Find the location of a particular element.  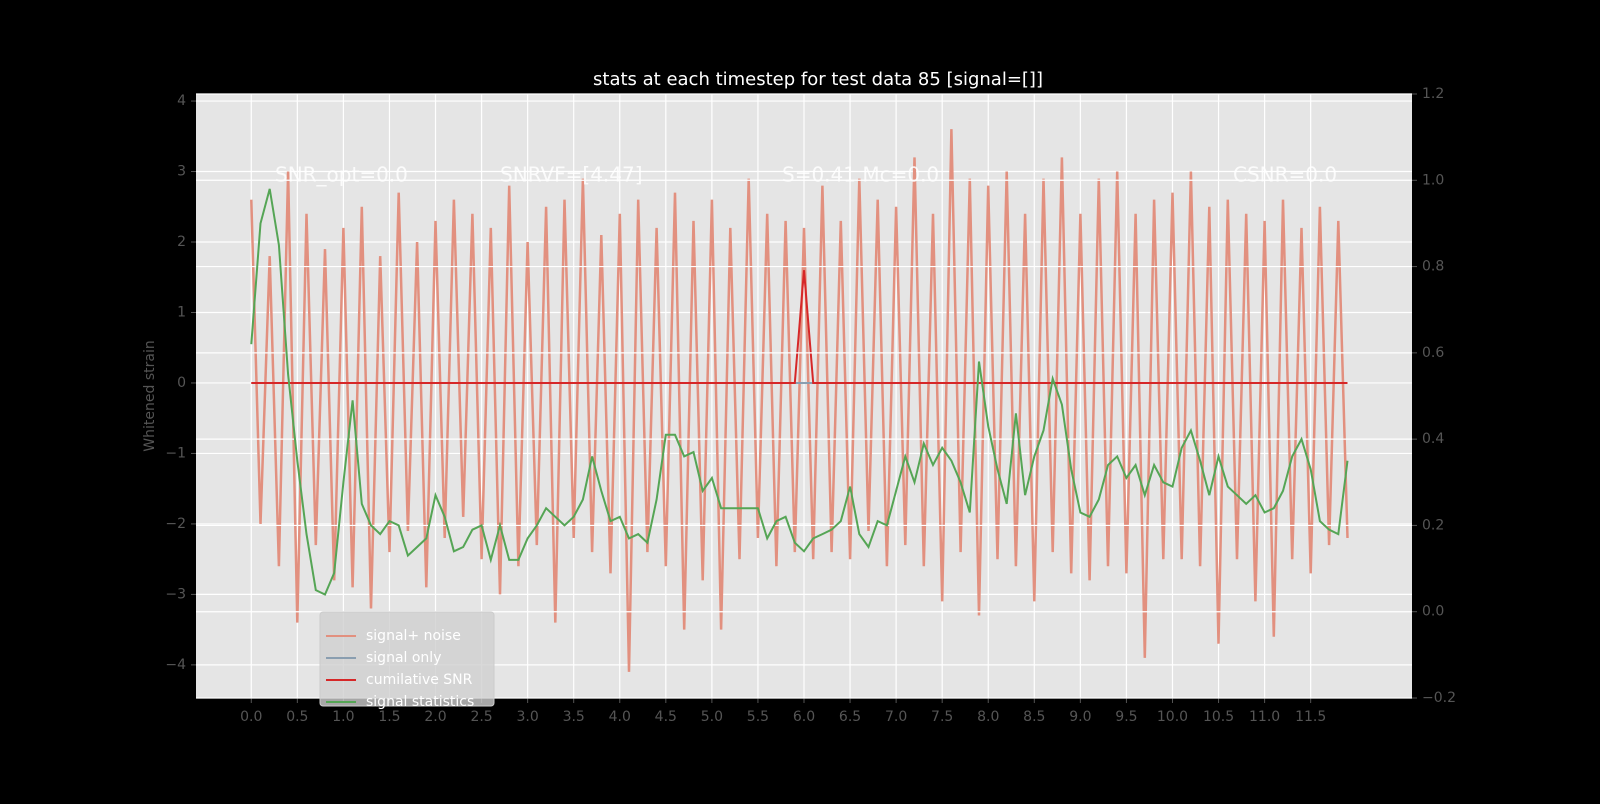

y-tick-label: −1 is located at coordinates (175, 453).